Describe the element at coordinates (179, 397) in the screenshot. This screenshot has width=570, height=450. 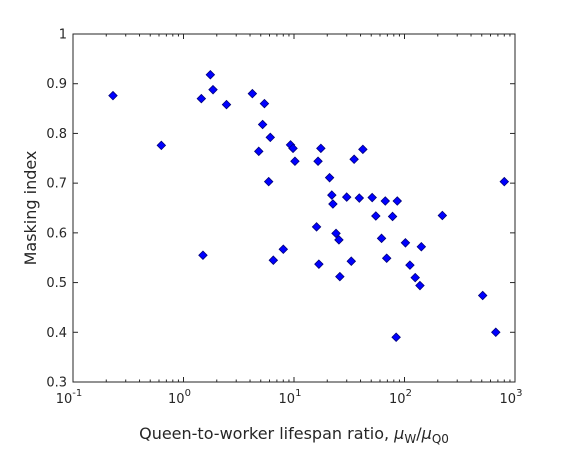
I see `x-tick-label: 10⁰` at that location.